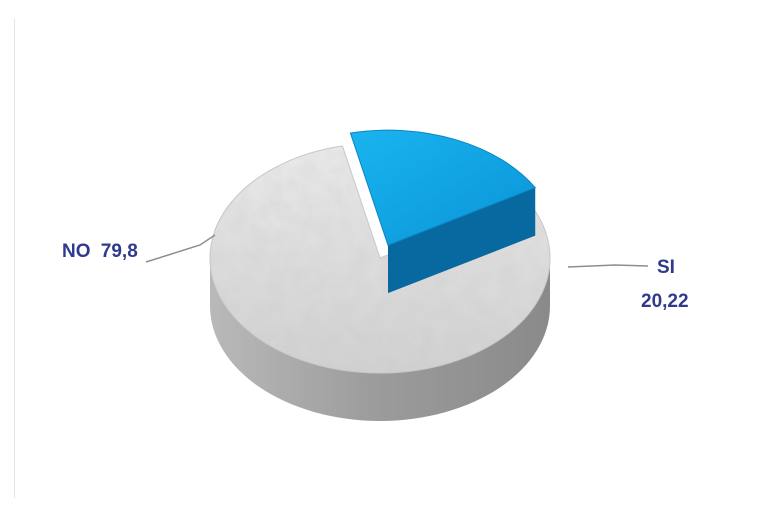 This screenshot has height=523, width=777. I want to click on data-label-no: NO 79,8, so click(100, 251).